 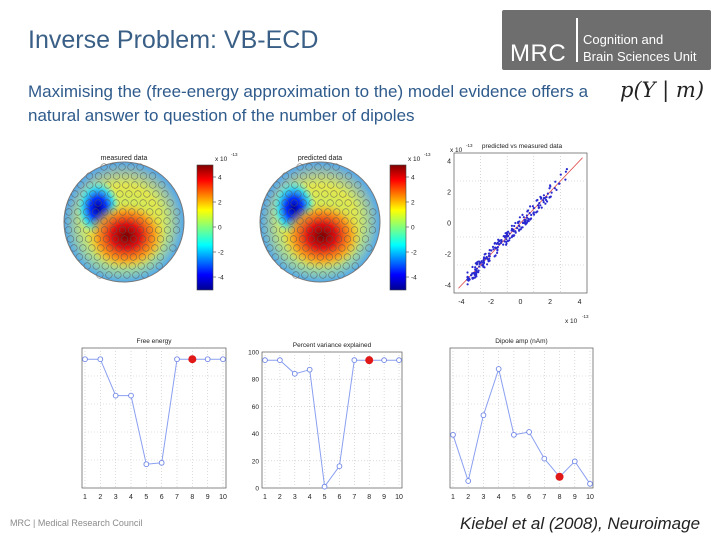 What do you see at coordinates (221, 278) in the screenshot?
I see `colorbar-tick-label: -4` at bounding box center [221, 278].